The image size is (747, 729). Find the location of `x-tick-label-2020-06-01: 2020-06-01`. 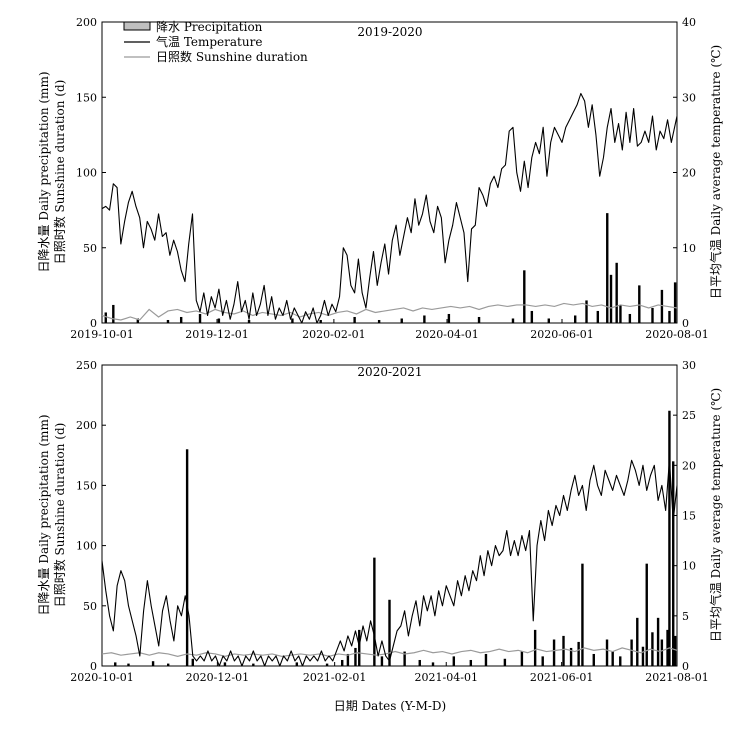

x-tick-label-2020-06-01: 2020-06-01 is located at coordinates (561, 334).